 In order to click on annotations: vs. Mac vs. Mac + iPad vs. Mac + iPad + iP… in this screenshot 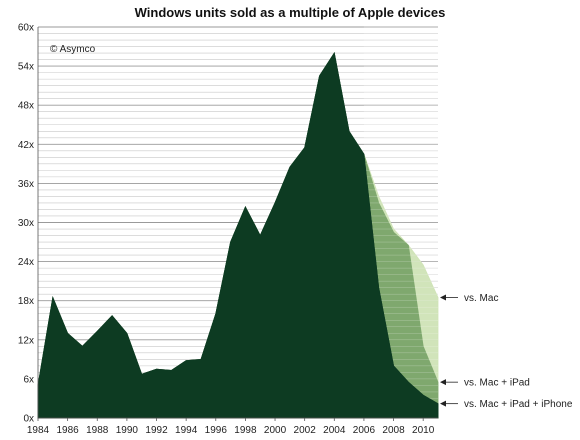, I will do `click(506, 351)`.